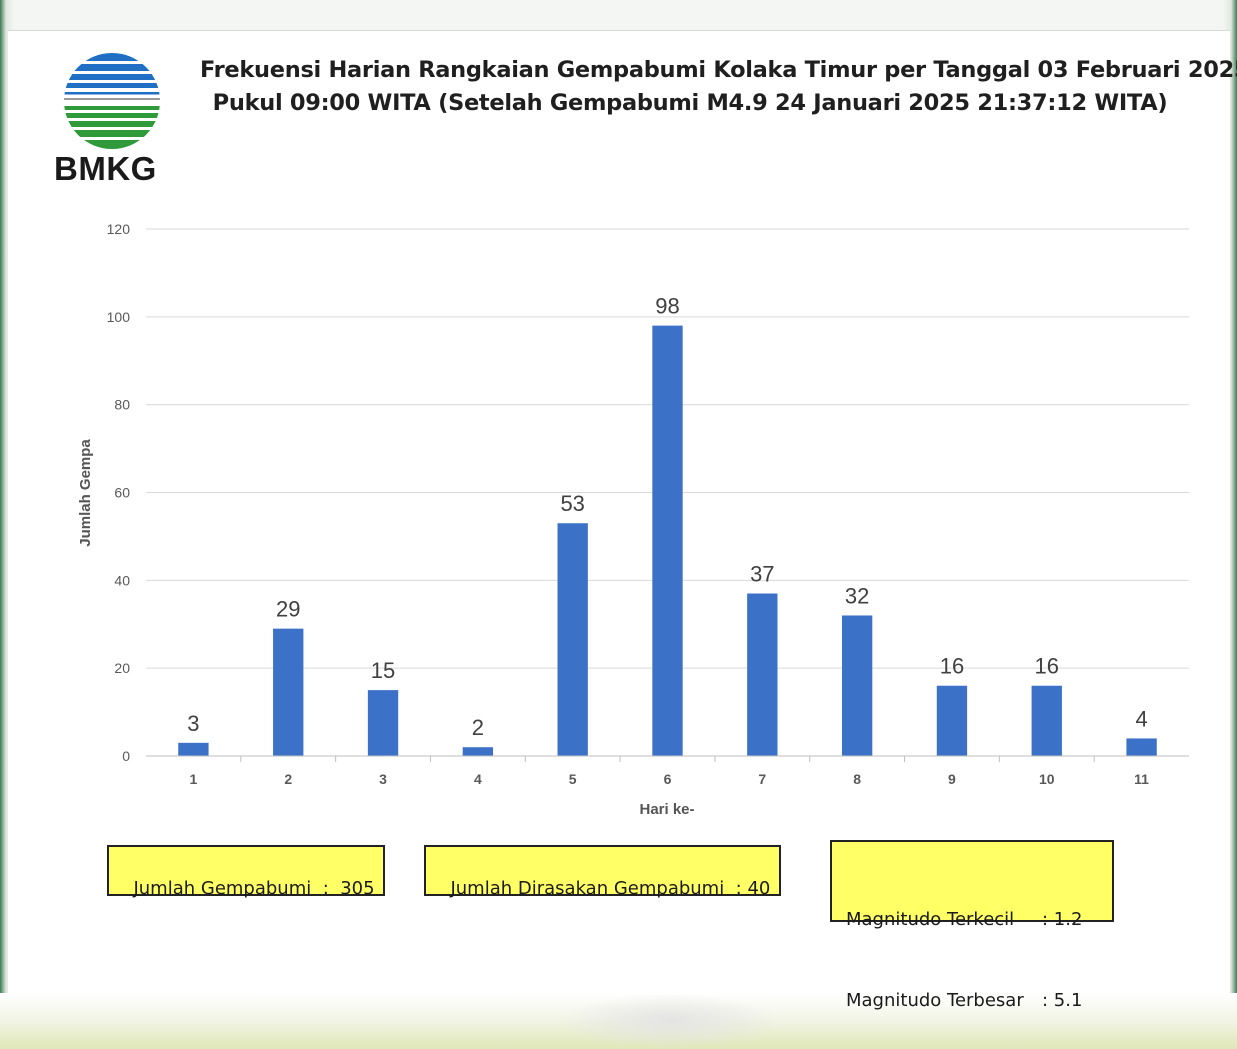  I want to click on felt-earthquakes-text: Jumlah Dirasakan Gempabumi : 40, so click(610, 888).